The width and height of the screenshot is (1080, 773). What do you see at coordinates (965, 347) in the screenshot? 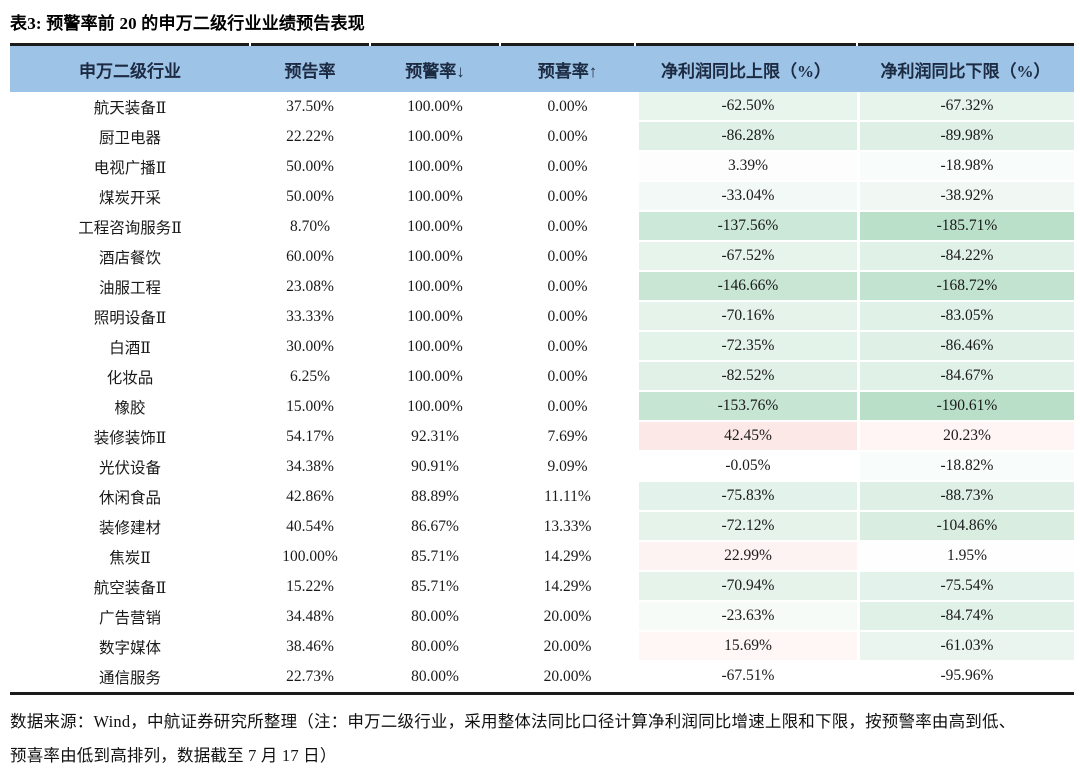
I see `cell-lower-limit: -86.46%` at bounding box center [965, 347].